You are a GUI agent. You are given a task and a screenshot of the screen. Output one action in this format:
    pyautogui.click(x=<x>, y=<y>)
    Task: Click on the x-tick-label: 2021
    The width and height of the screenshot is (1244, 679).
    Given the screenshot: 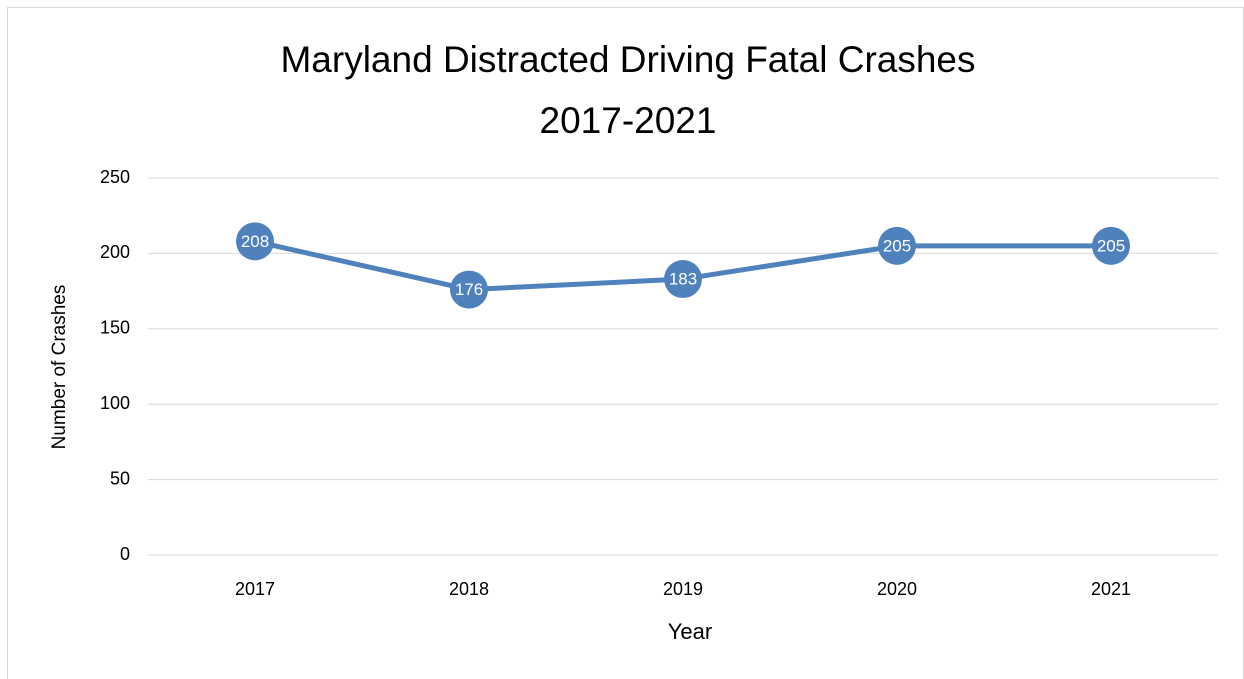 What is the action you would take?
    pyautogui.click(x=1111, y=589)
    